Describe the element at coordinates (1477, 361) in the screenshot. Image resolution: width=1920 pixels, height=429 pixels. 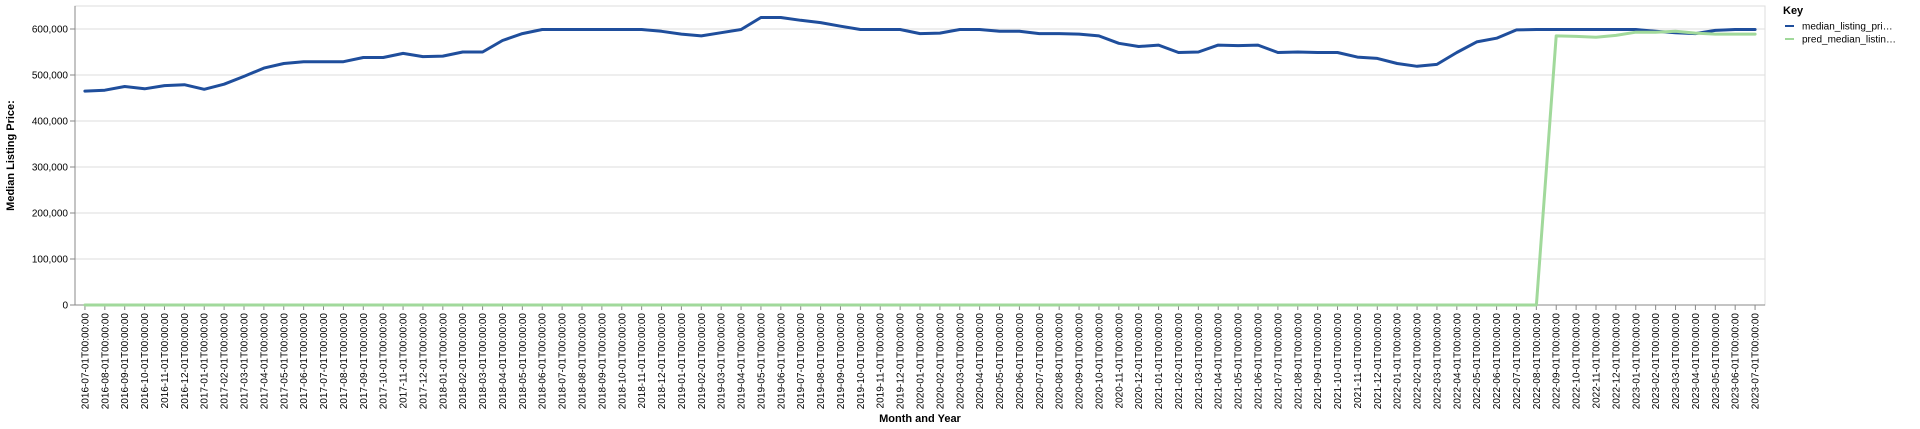
I see `x-tick-label: 2022-05-01T00:00:00` at that location.